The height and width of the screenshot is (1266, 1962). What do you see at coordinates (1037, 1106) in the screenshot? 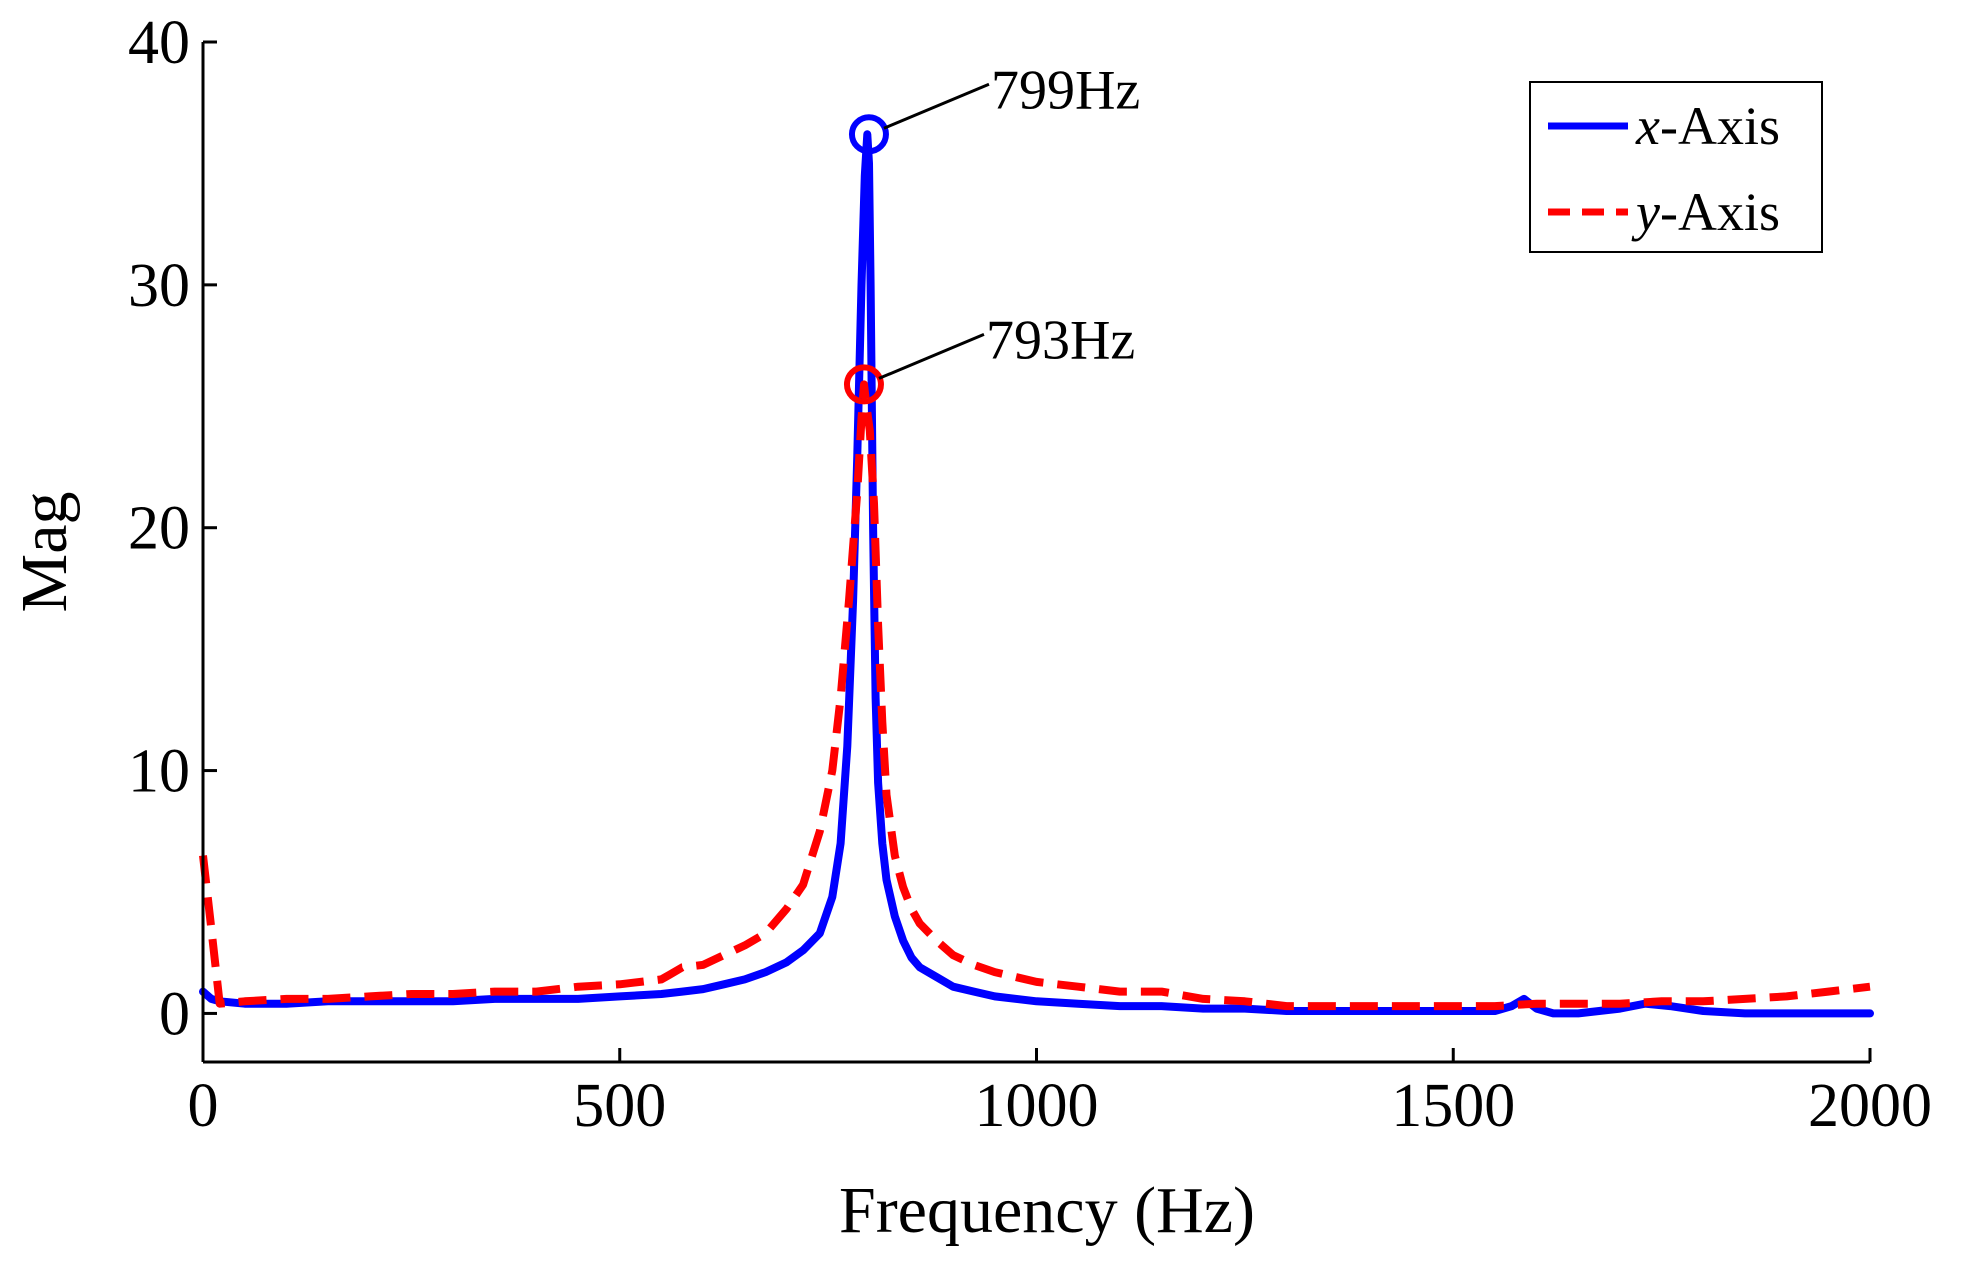
I see `x-tick-label: 1000` at bounding box center [1037, 1106].